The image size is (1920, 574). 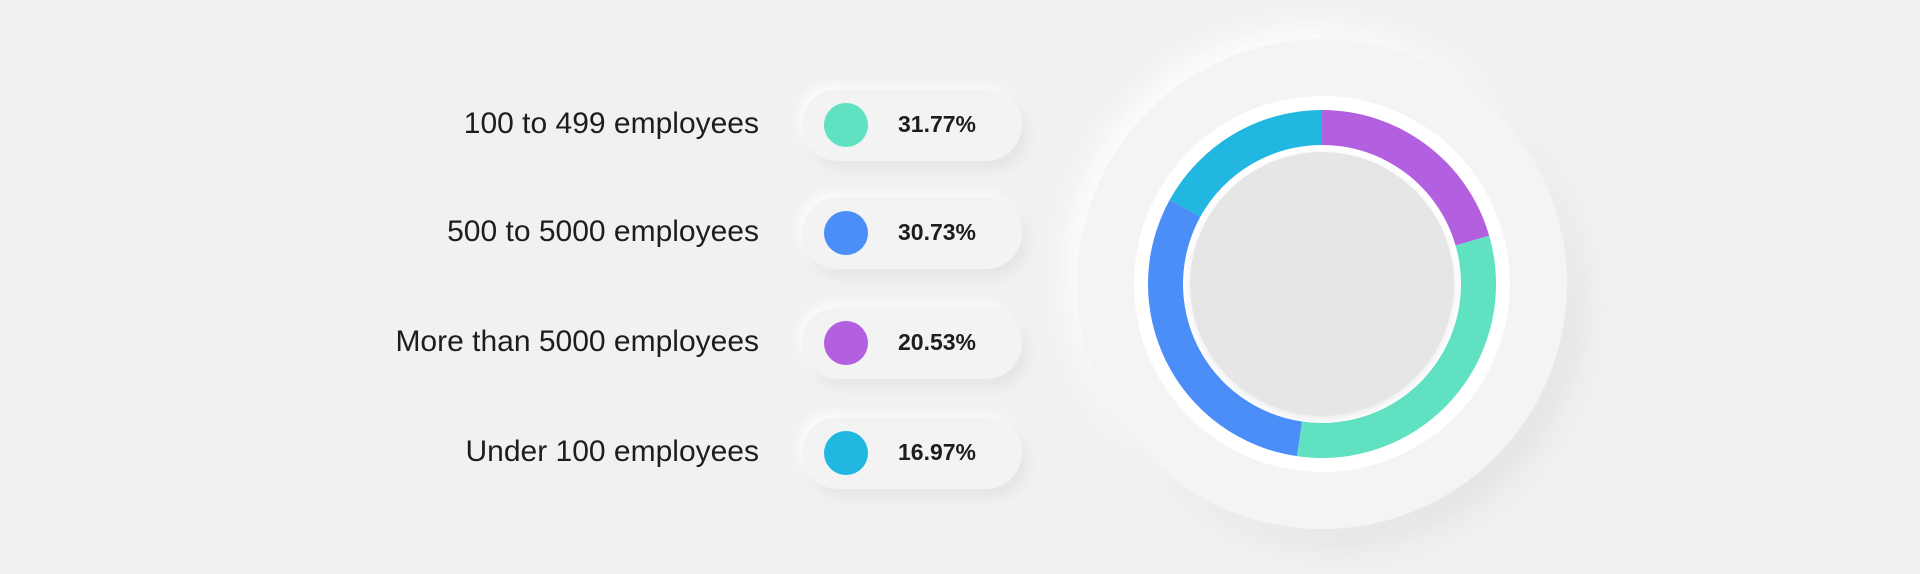 I want to click on donut-ring, so click(x=1322, y=284).